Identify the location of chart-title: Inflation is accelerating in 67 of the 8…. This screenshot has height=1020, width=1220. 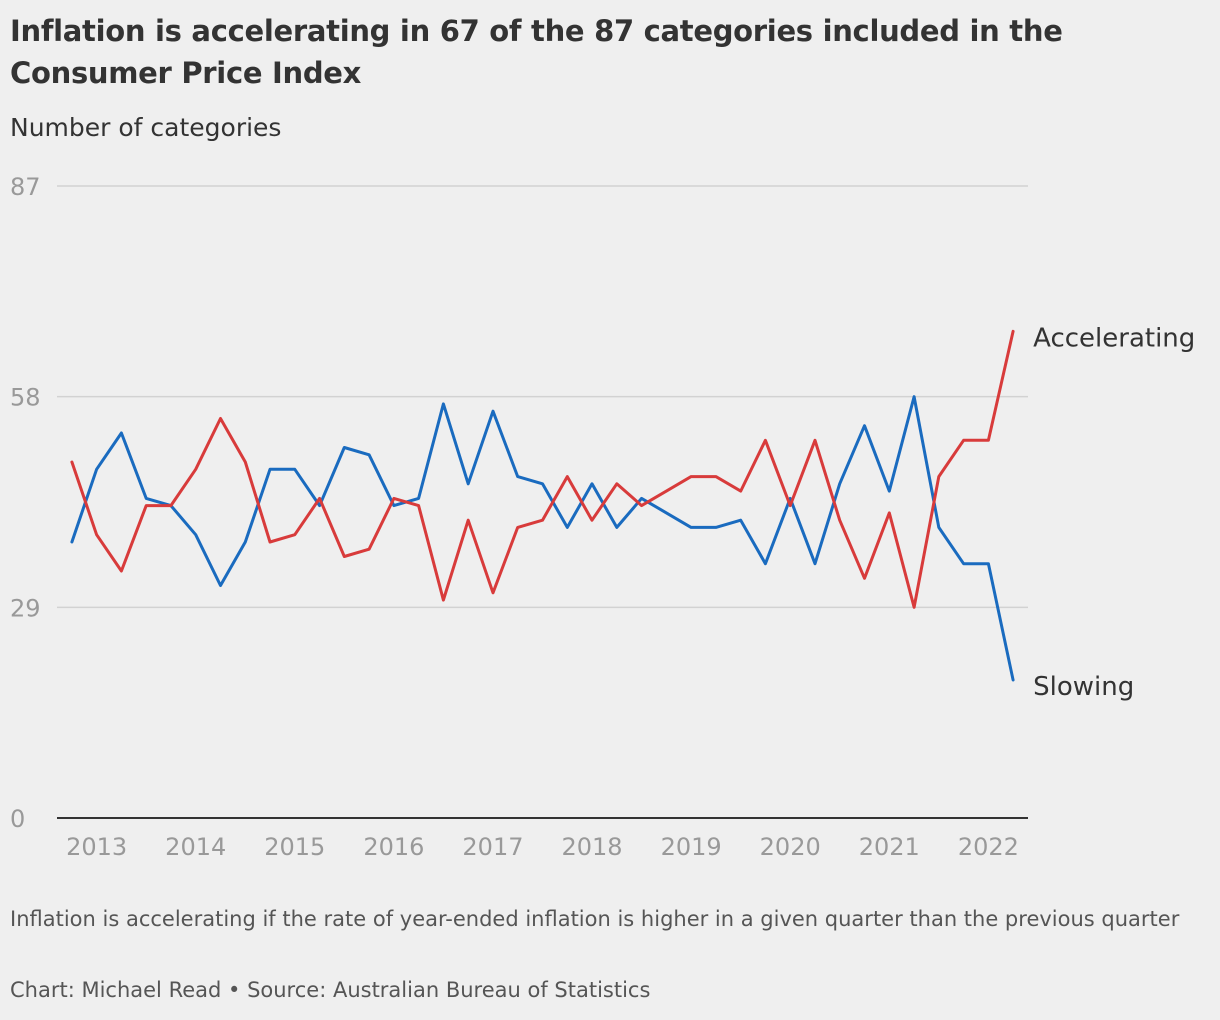
(536, 52).